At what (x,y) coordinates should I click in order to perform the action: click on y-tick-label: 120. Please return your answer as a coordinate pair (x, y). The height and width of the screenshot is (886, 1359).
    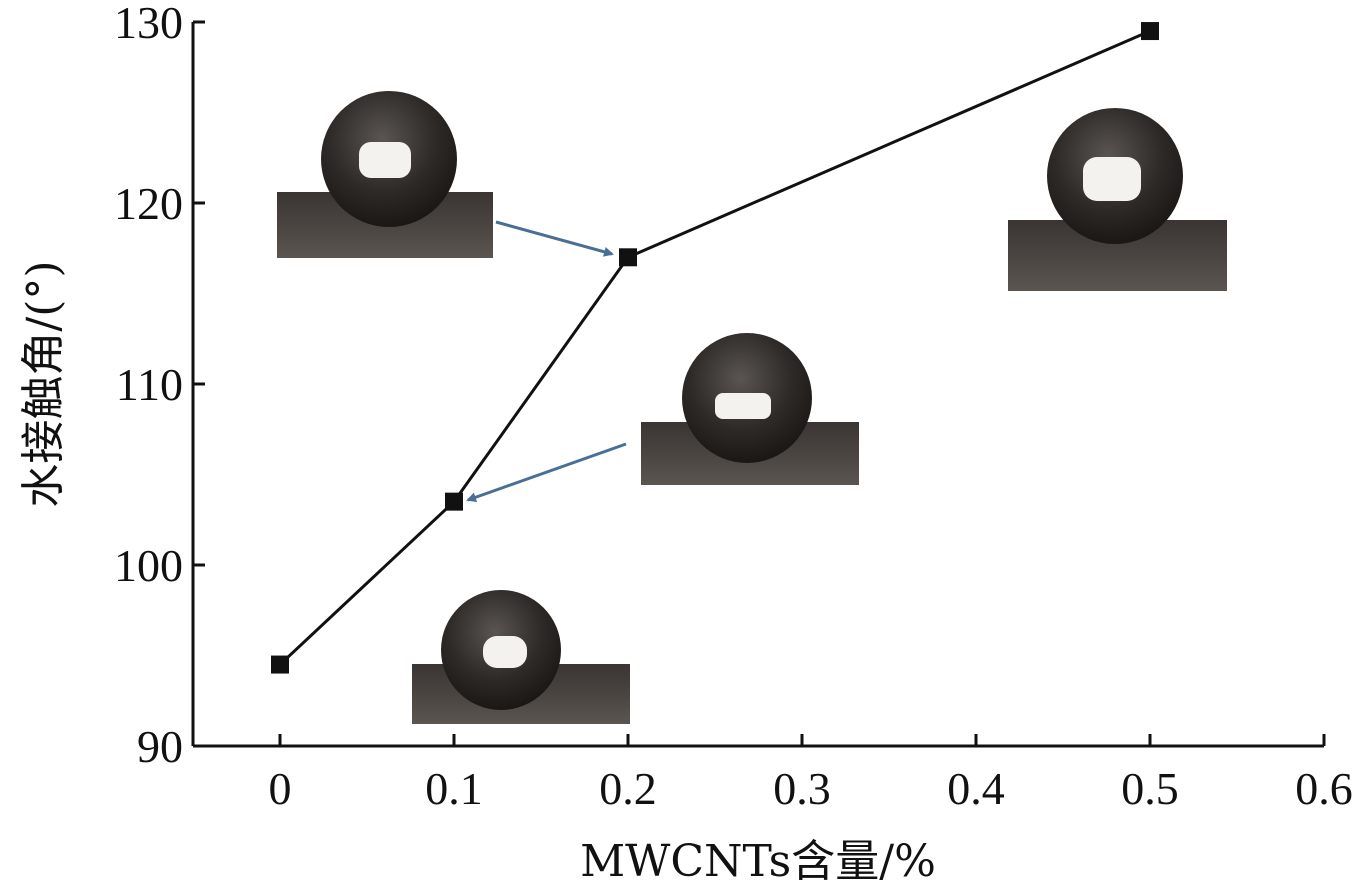
    Looking at the image, I should click on (148, 203).